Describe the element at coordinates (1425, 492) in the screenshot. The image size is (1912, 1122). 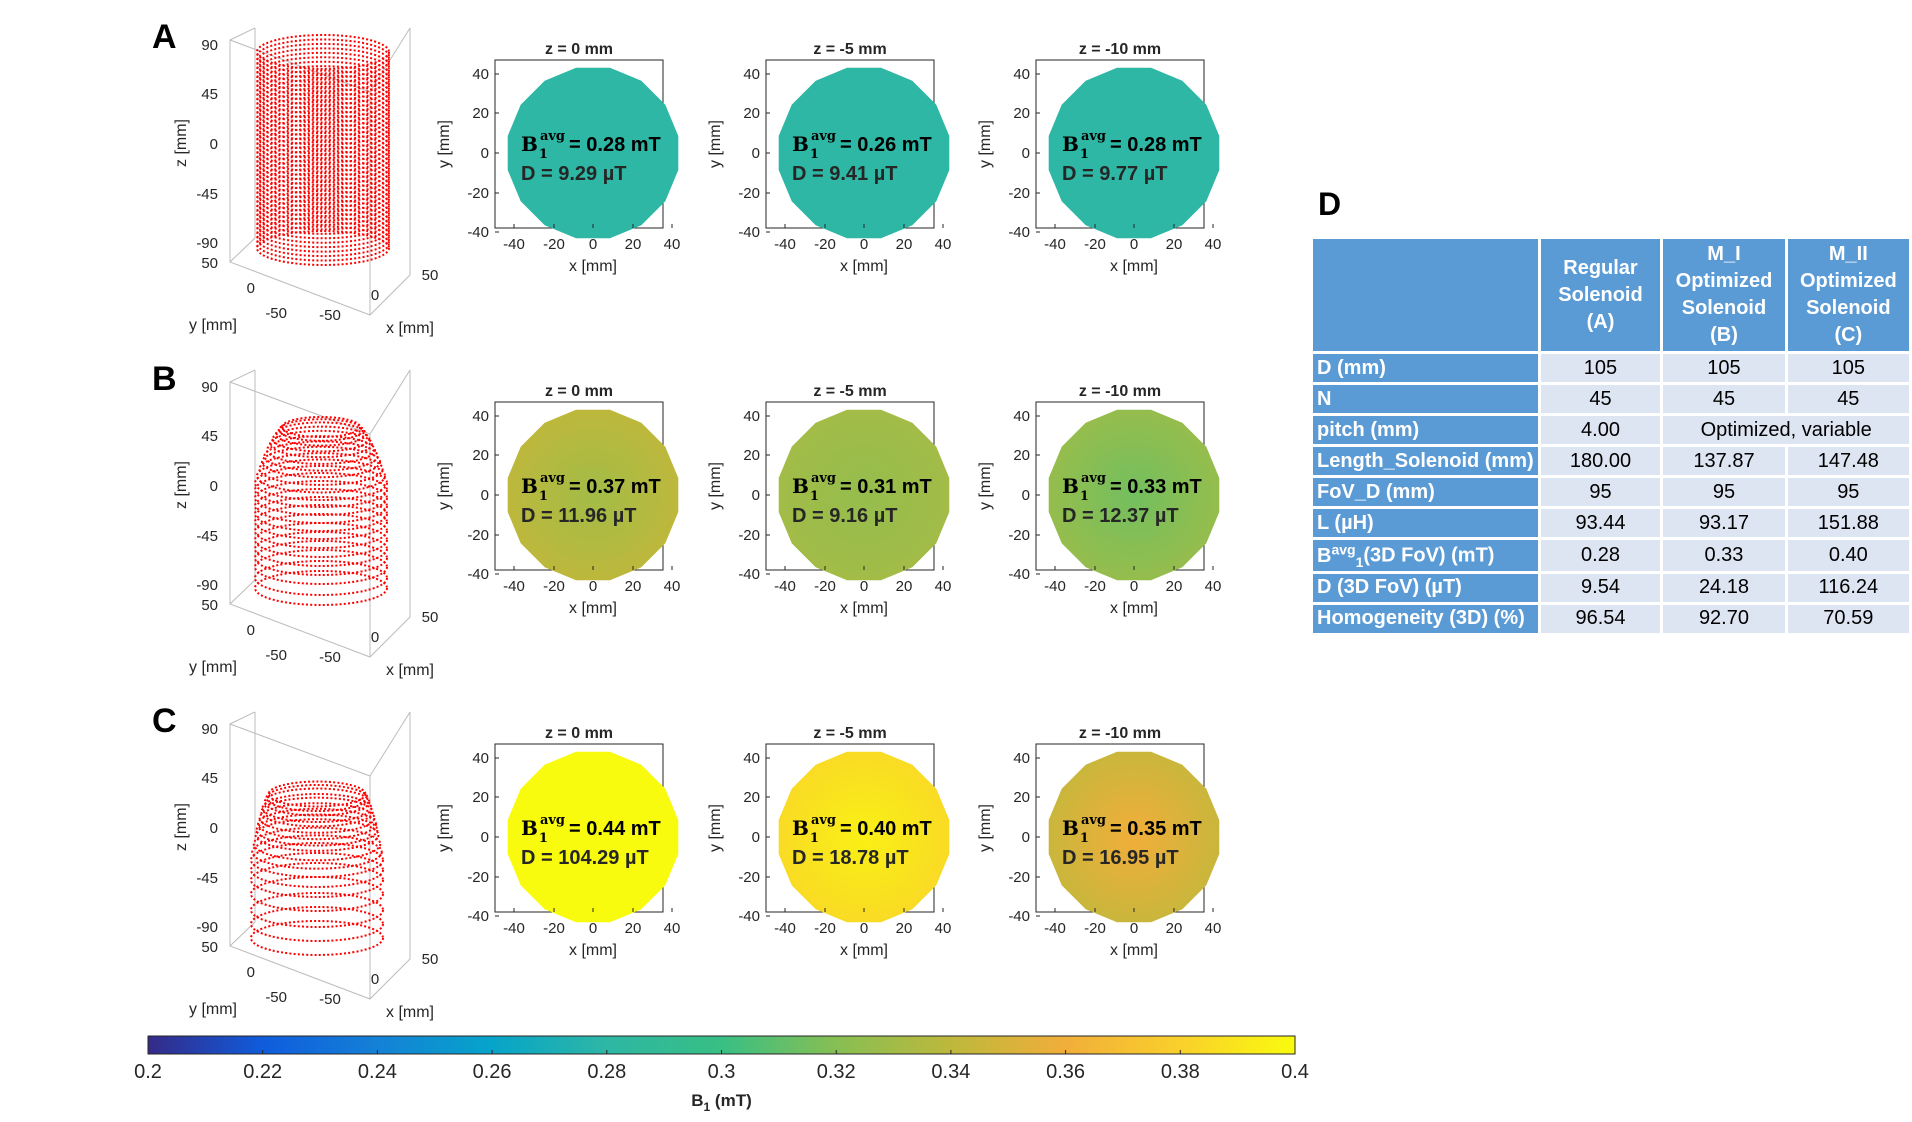
I see `row-header: FoV_D (mm)` at that location.